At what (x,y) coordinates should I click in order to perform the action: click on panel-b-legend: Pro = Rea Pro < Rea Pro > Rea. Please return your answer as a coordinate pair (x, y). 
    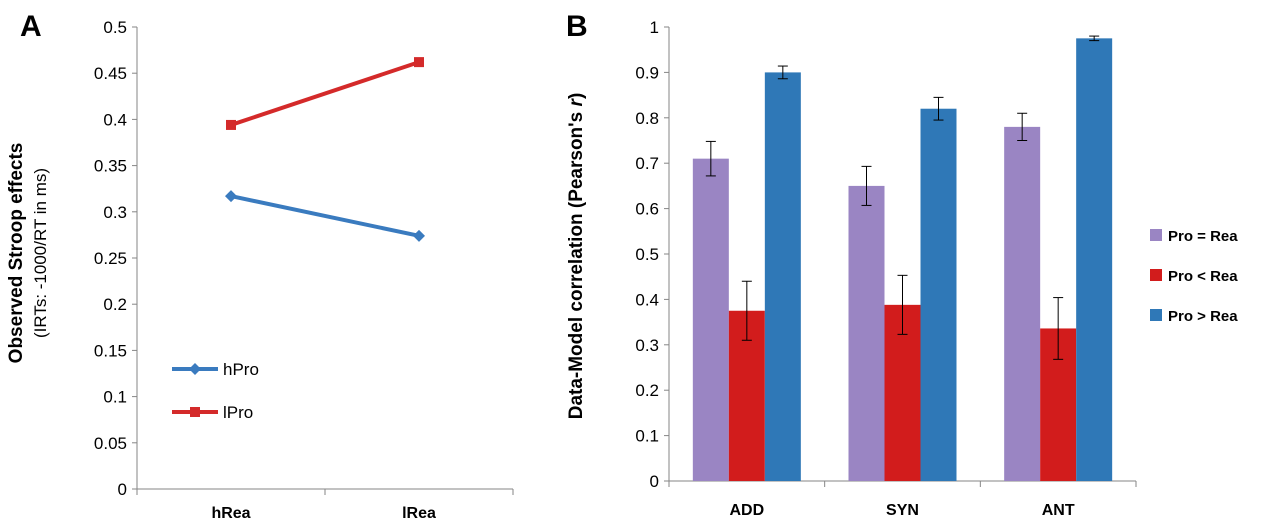
    Looking at the image, I should click on (1194, 276).